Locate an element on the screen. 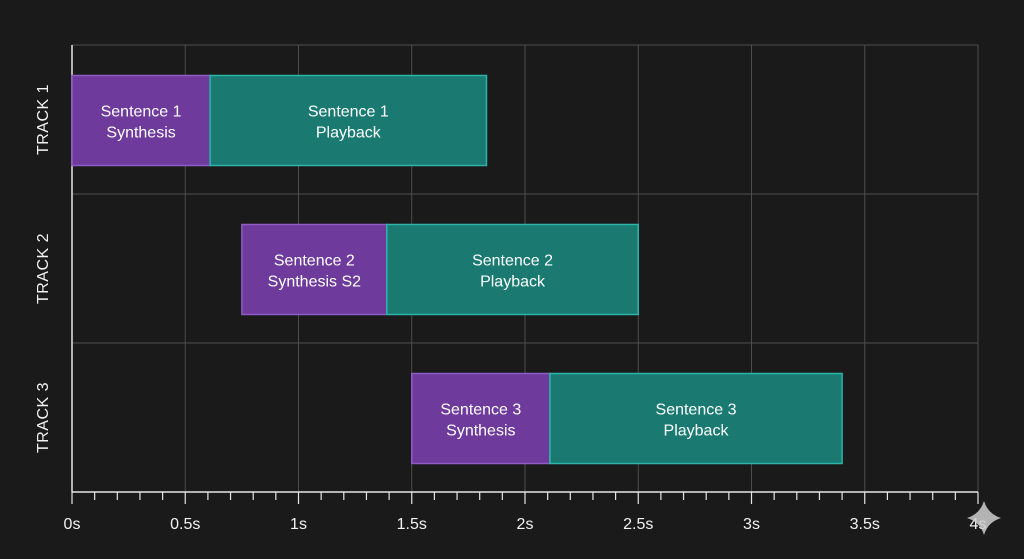 The image size is (1024, 559). track-label: TRACK 2 is located at coordinates (43, 268).